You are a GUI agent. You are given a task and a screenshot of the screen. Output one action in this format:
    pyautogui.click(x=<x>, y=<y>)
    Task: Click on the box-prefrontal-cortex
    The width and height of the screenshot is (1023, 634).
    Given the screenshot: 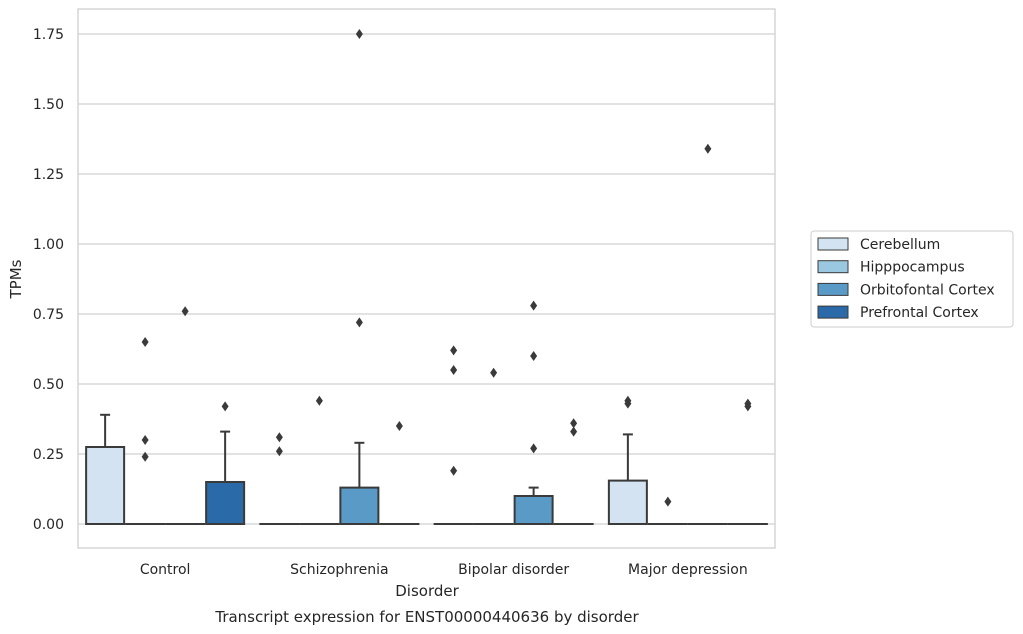 What is the action you would take?
    pyautogui.click(x=225, y=503)
    